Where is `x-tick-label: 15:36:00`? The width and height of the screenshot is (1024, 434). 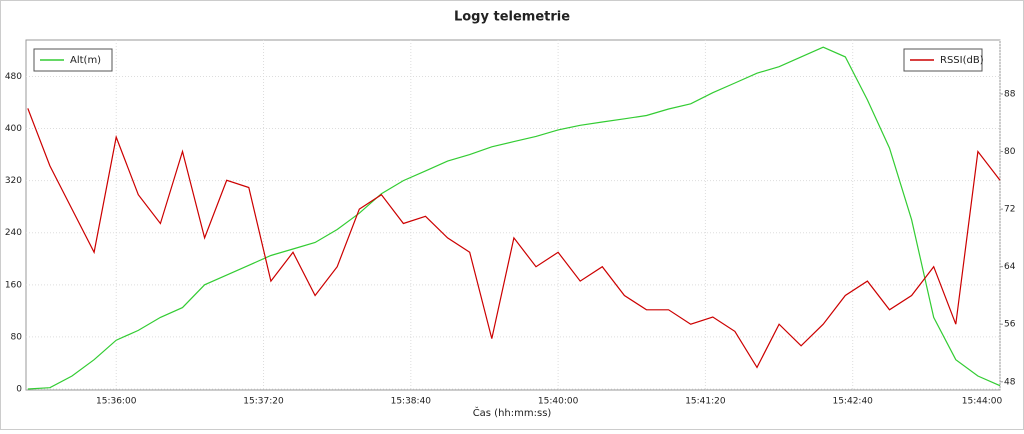
x-tick-label: 15:36:00 is located at coordinates (116, 402).